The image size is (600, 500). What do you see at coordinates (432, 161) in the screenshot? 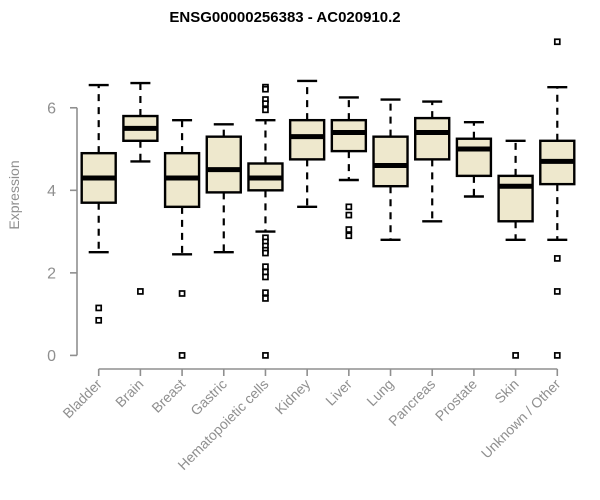
I see `box-pancreas` at bounding box center [432, 161].